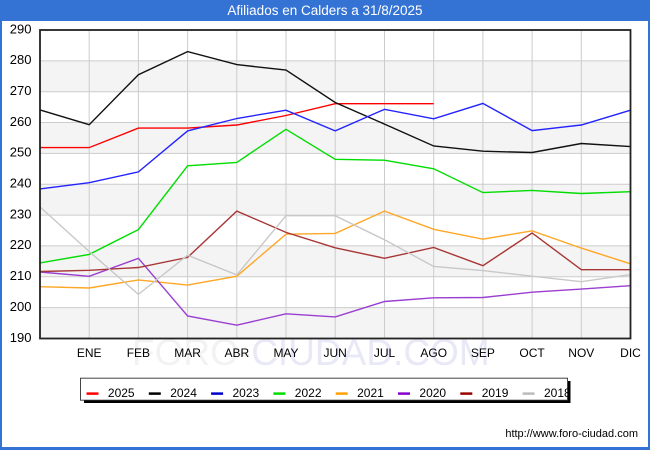 The image size is (650, 450). What do you see at coordinates (532, 353) in the screenshot?
I see `svg-text: OCT` at bounding box center [532, 353].